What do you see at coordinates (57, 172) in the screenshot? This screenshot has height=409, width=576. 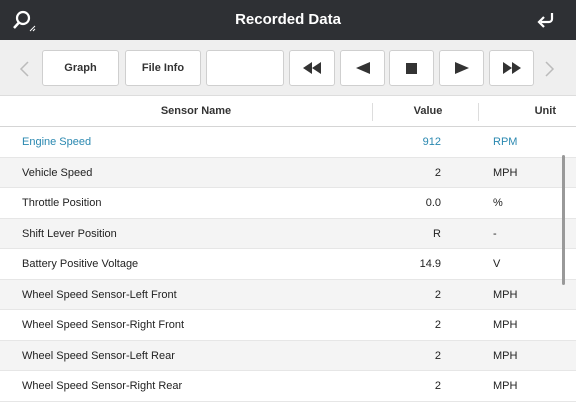 I see `sensor-name: Vehicle Speed` at bounding box center [57, 172].